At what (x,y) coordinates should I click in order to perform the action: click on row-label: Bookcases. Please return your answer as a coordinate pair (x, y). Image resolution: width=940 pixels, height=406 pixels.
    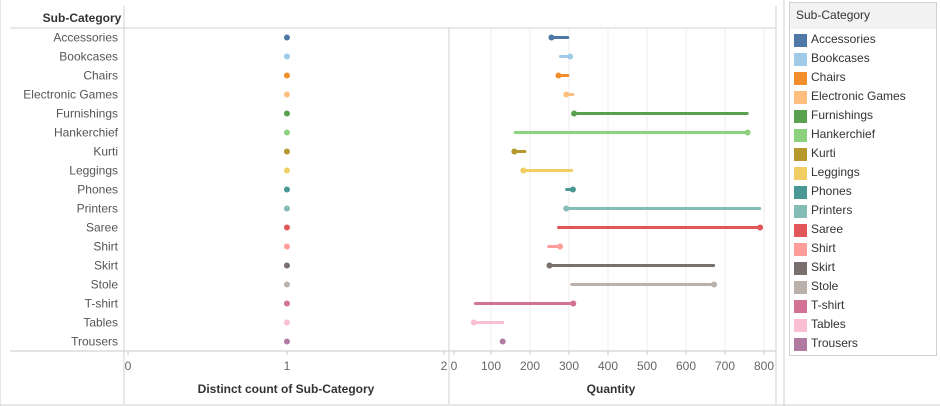
    Looking at the image, I should click on (88, 57).